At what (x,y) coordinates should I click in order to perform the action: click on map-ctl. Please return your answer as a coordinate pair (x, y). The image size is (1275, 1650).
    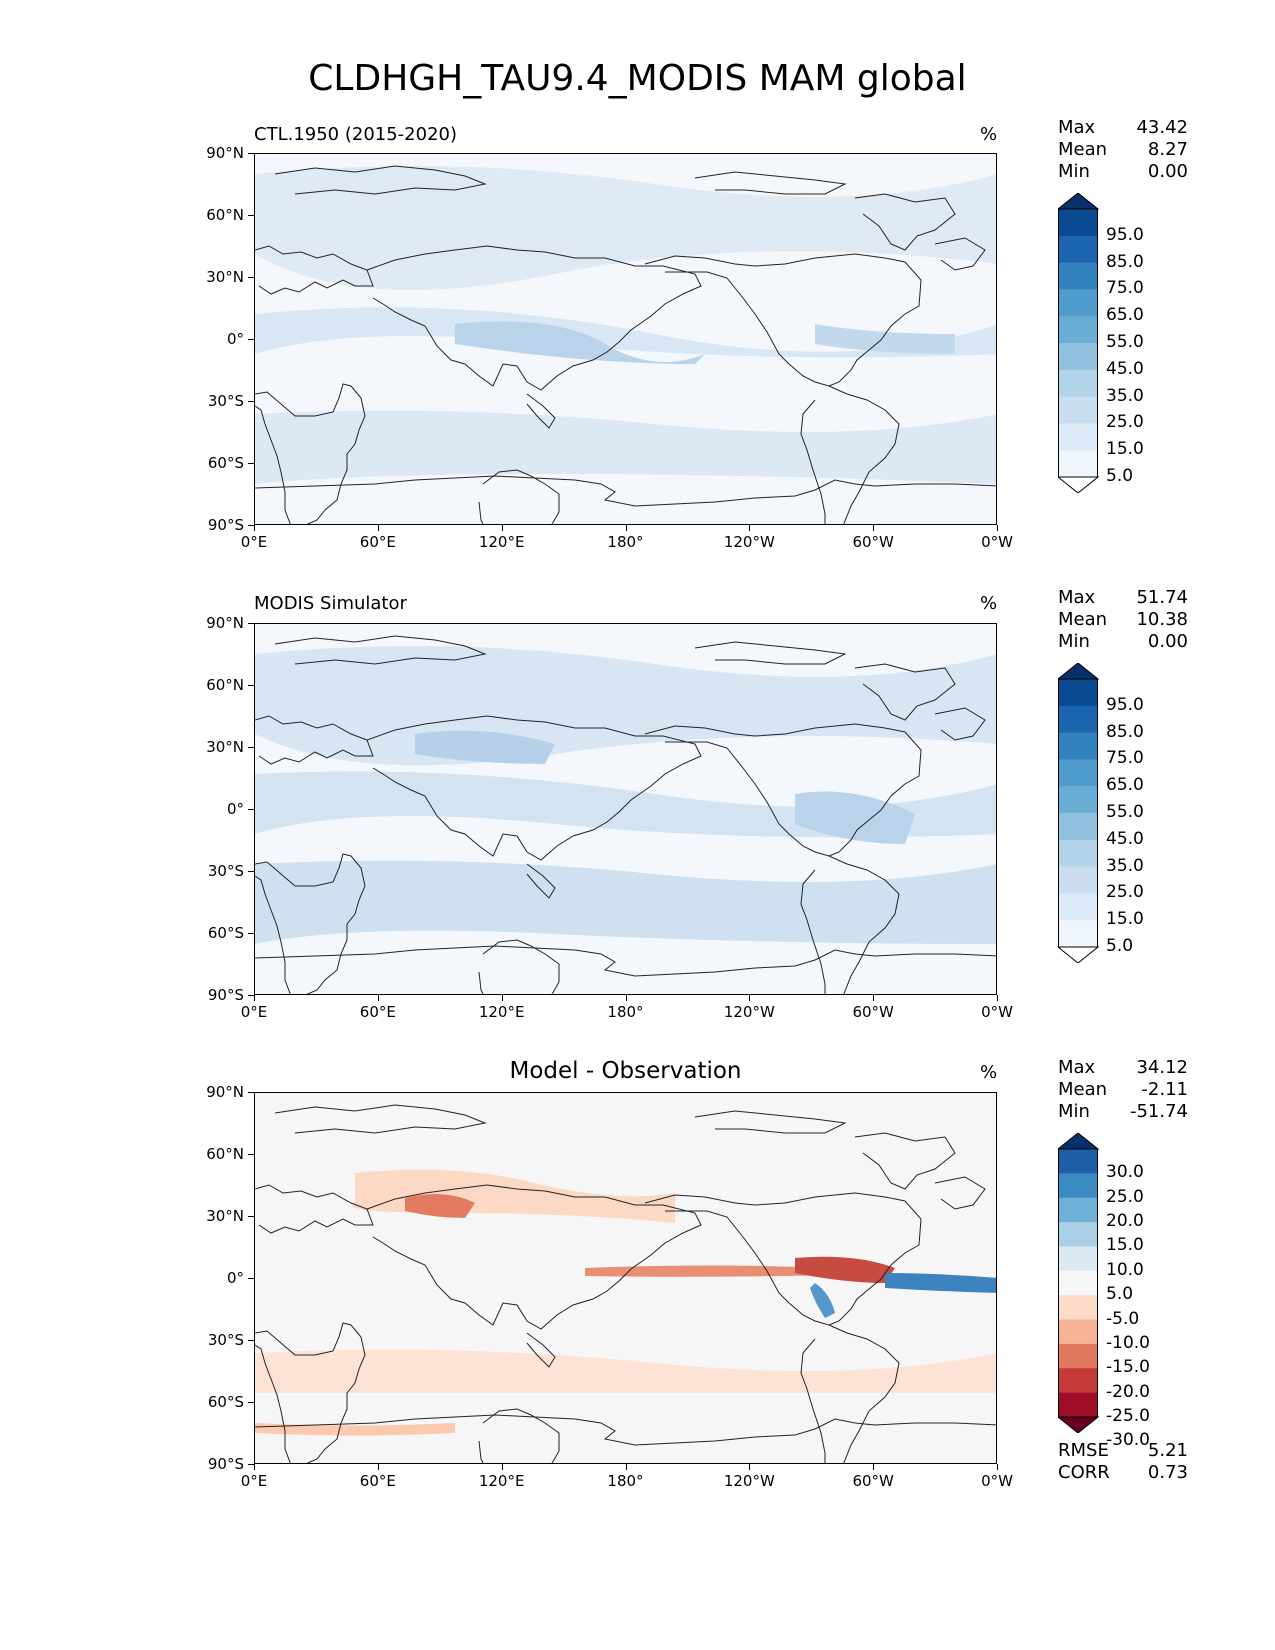
    Looking at the image, I should click on (625, 339).